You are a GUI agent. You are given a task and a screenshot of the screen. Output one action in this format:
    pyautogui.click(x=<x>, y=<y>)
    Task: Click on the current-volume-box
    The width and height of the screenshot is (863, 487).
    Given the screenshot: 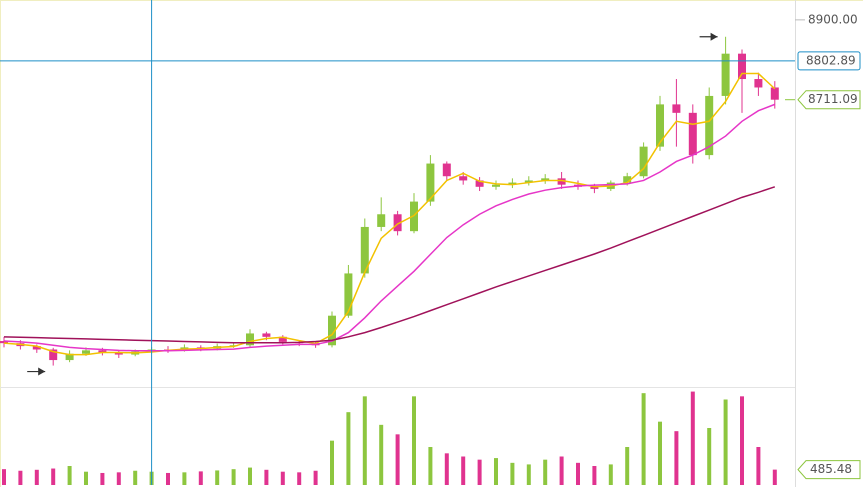 What is the action you would take?
    pyautogui.click(x=829, y=470)
    